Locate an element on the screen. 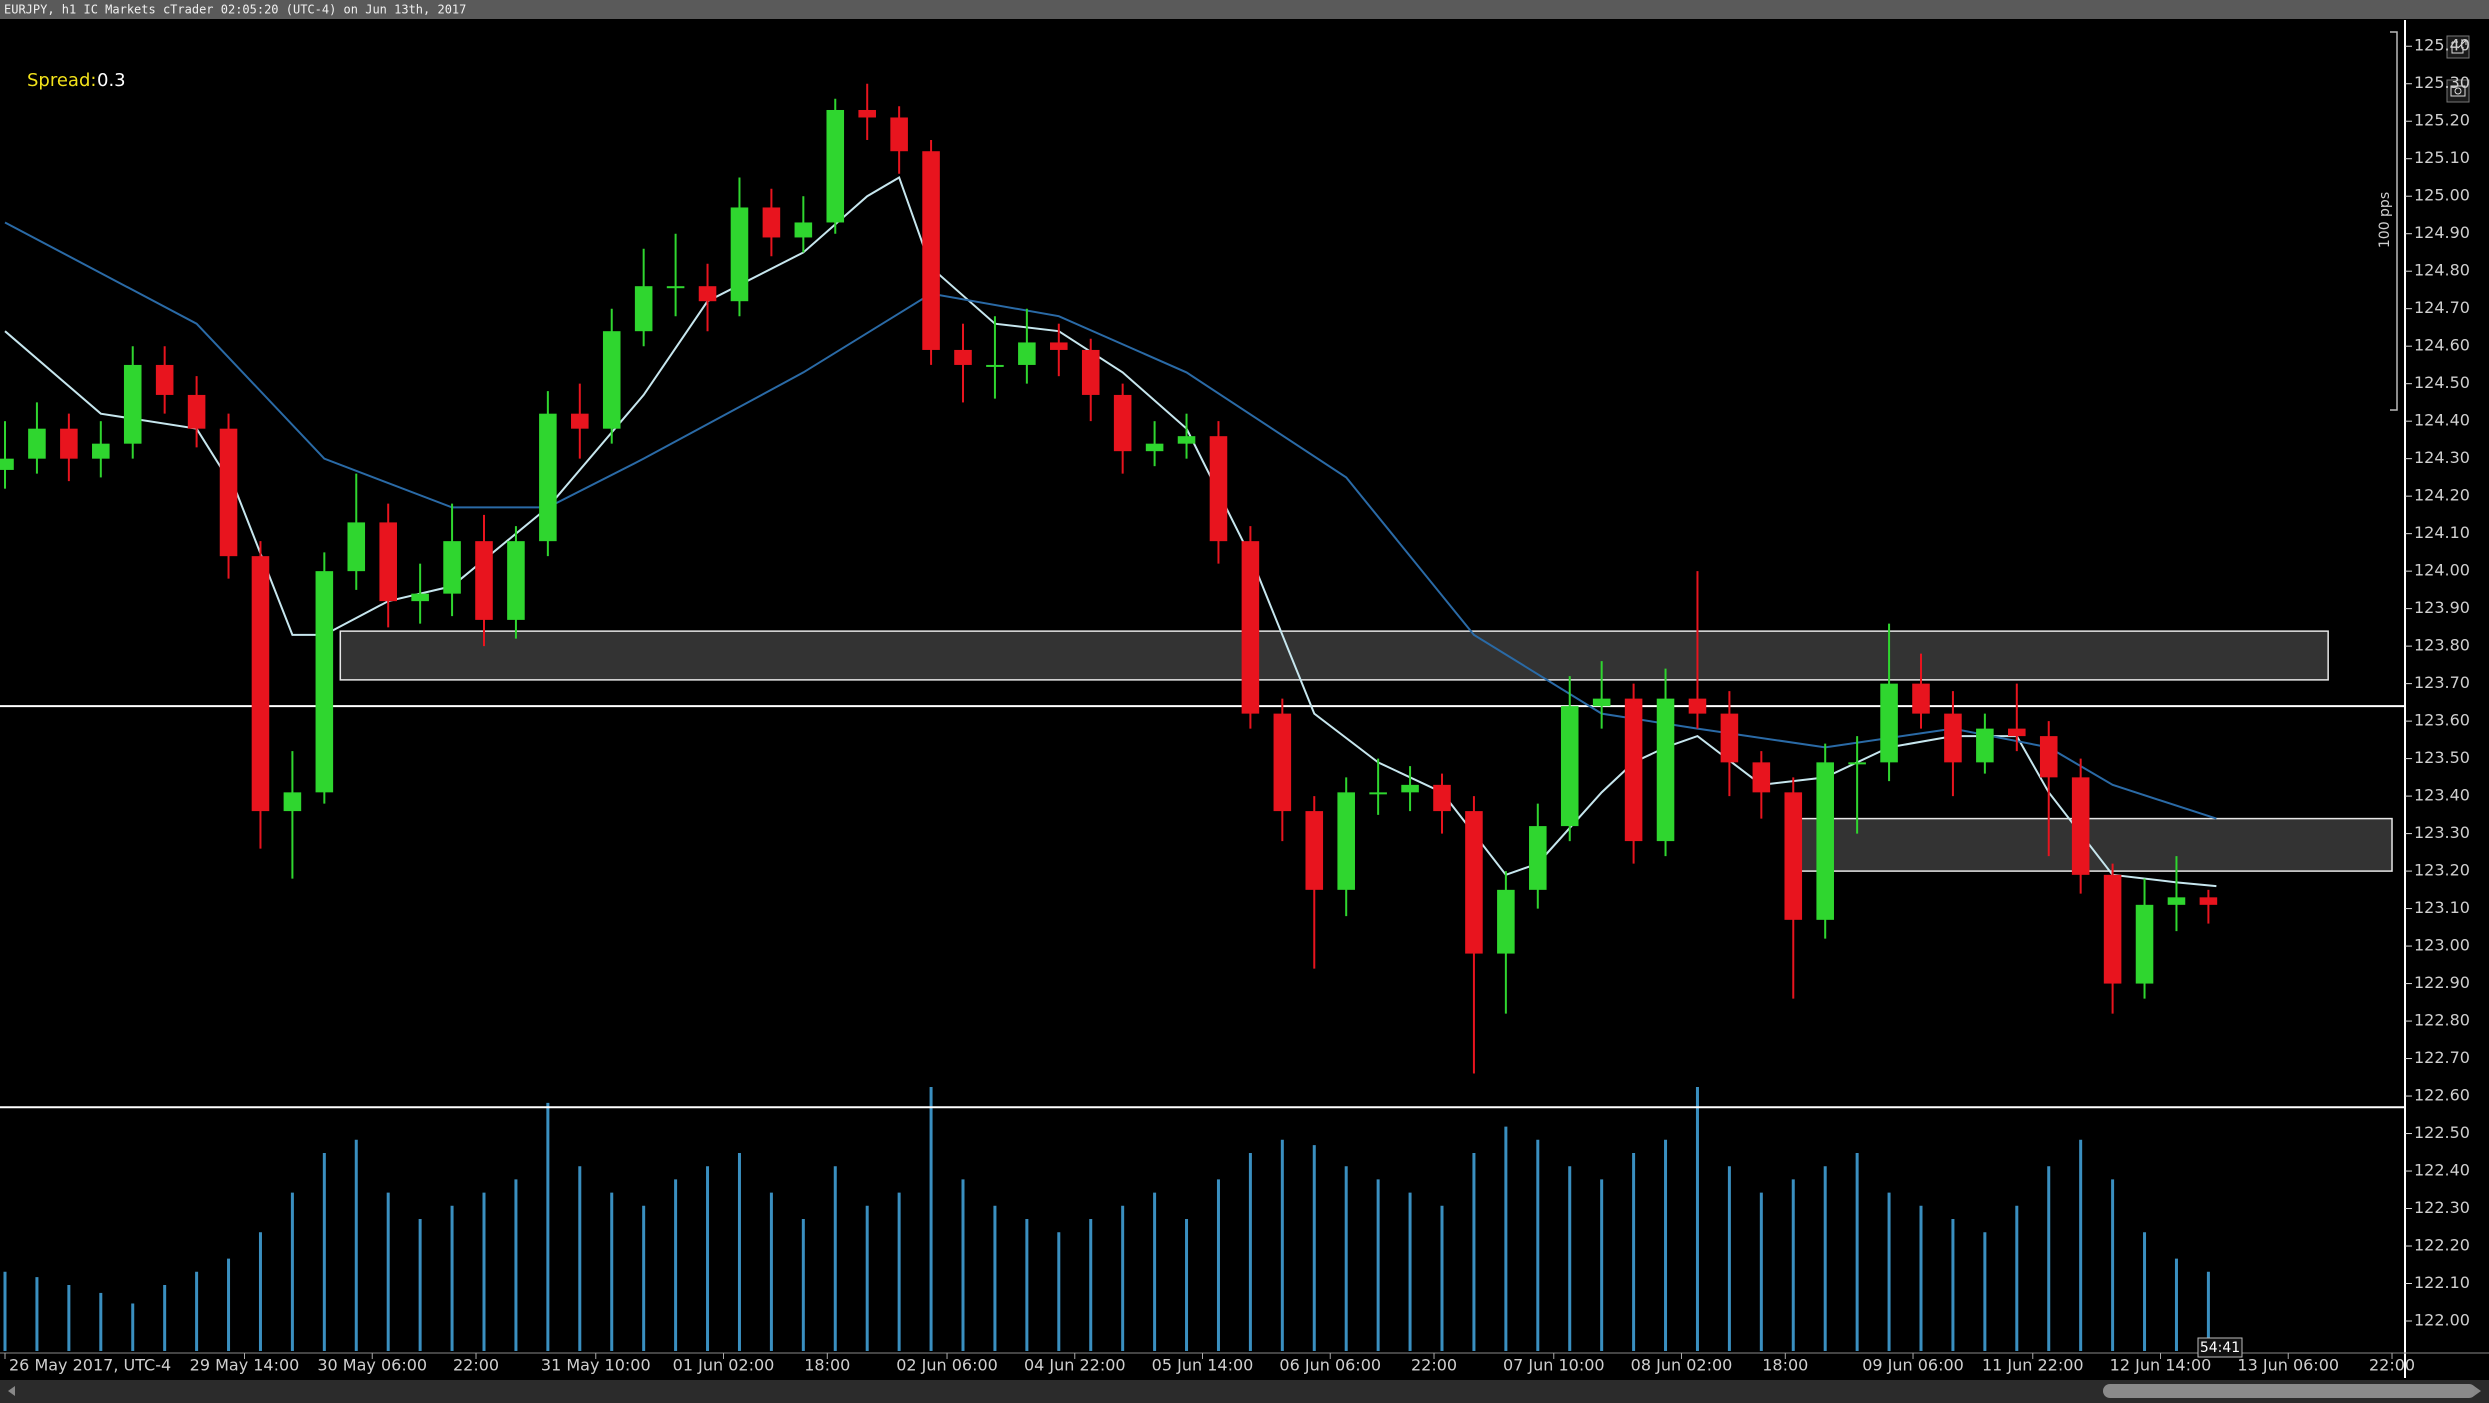 The height and width of the screenshot is (1403, 2489). y-tick-label: 123.90 is located at coordinates (2442, 607).